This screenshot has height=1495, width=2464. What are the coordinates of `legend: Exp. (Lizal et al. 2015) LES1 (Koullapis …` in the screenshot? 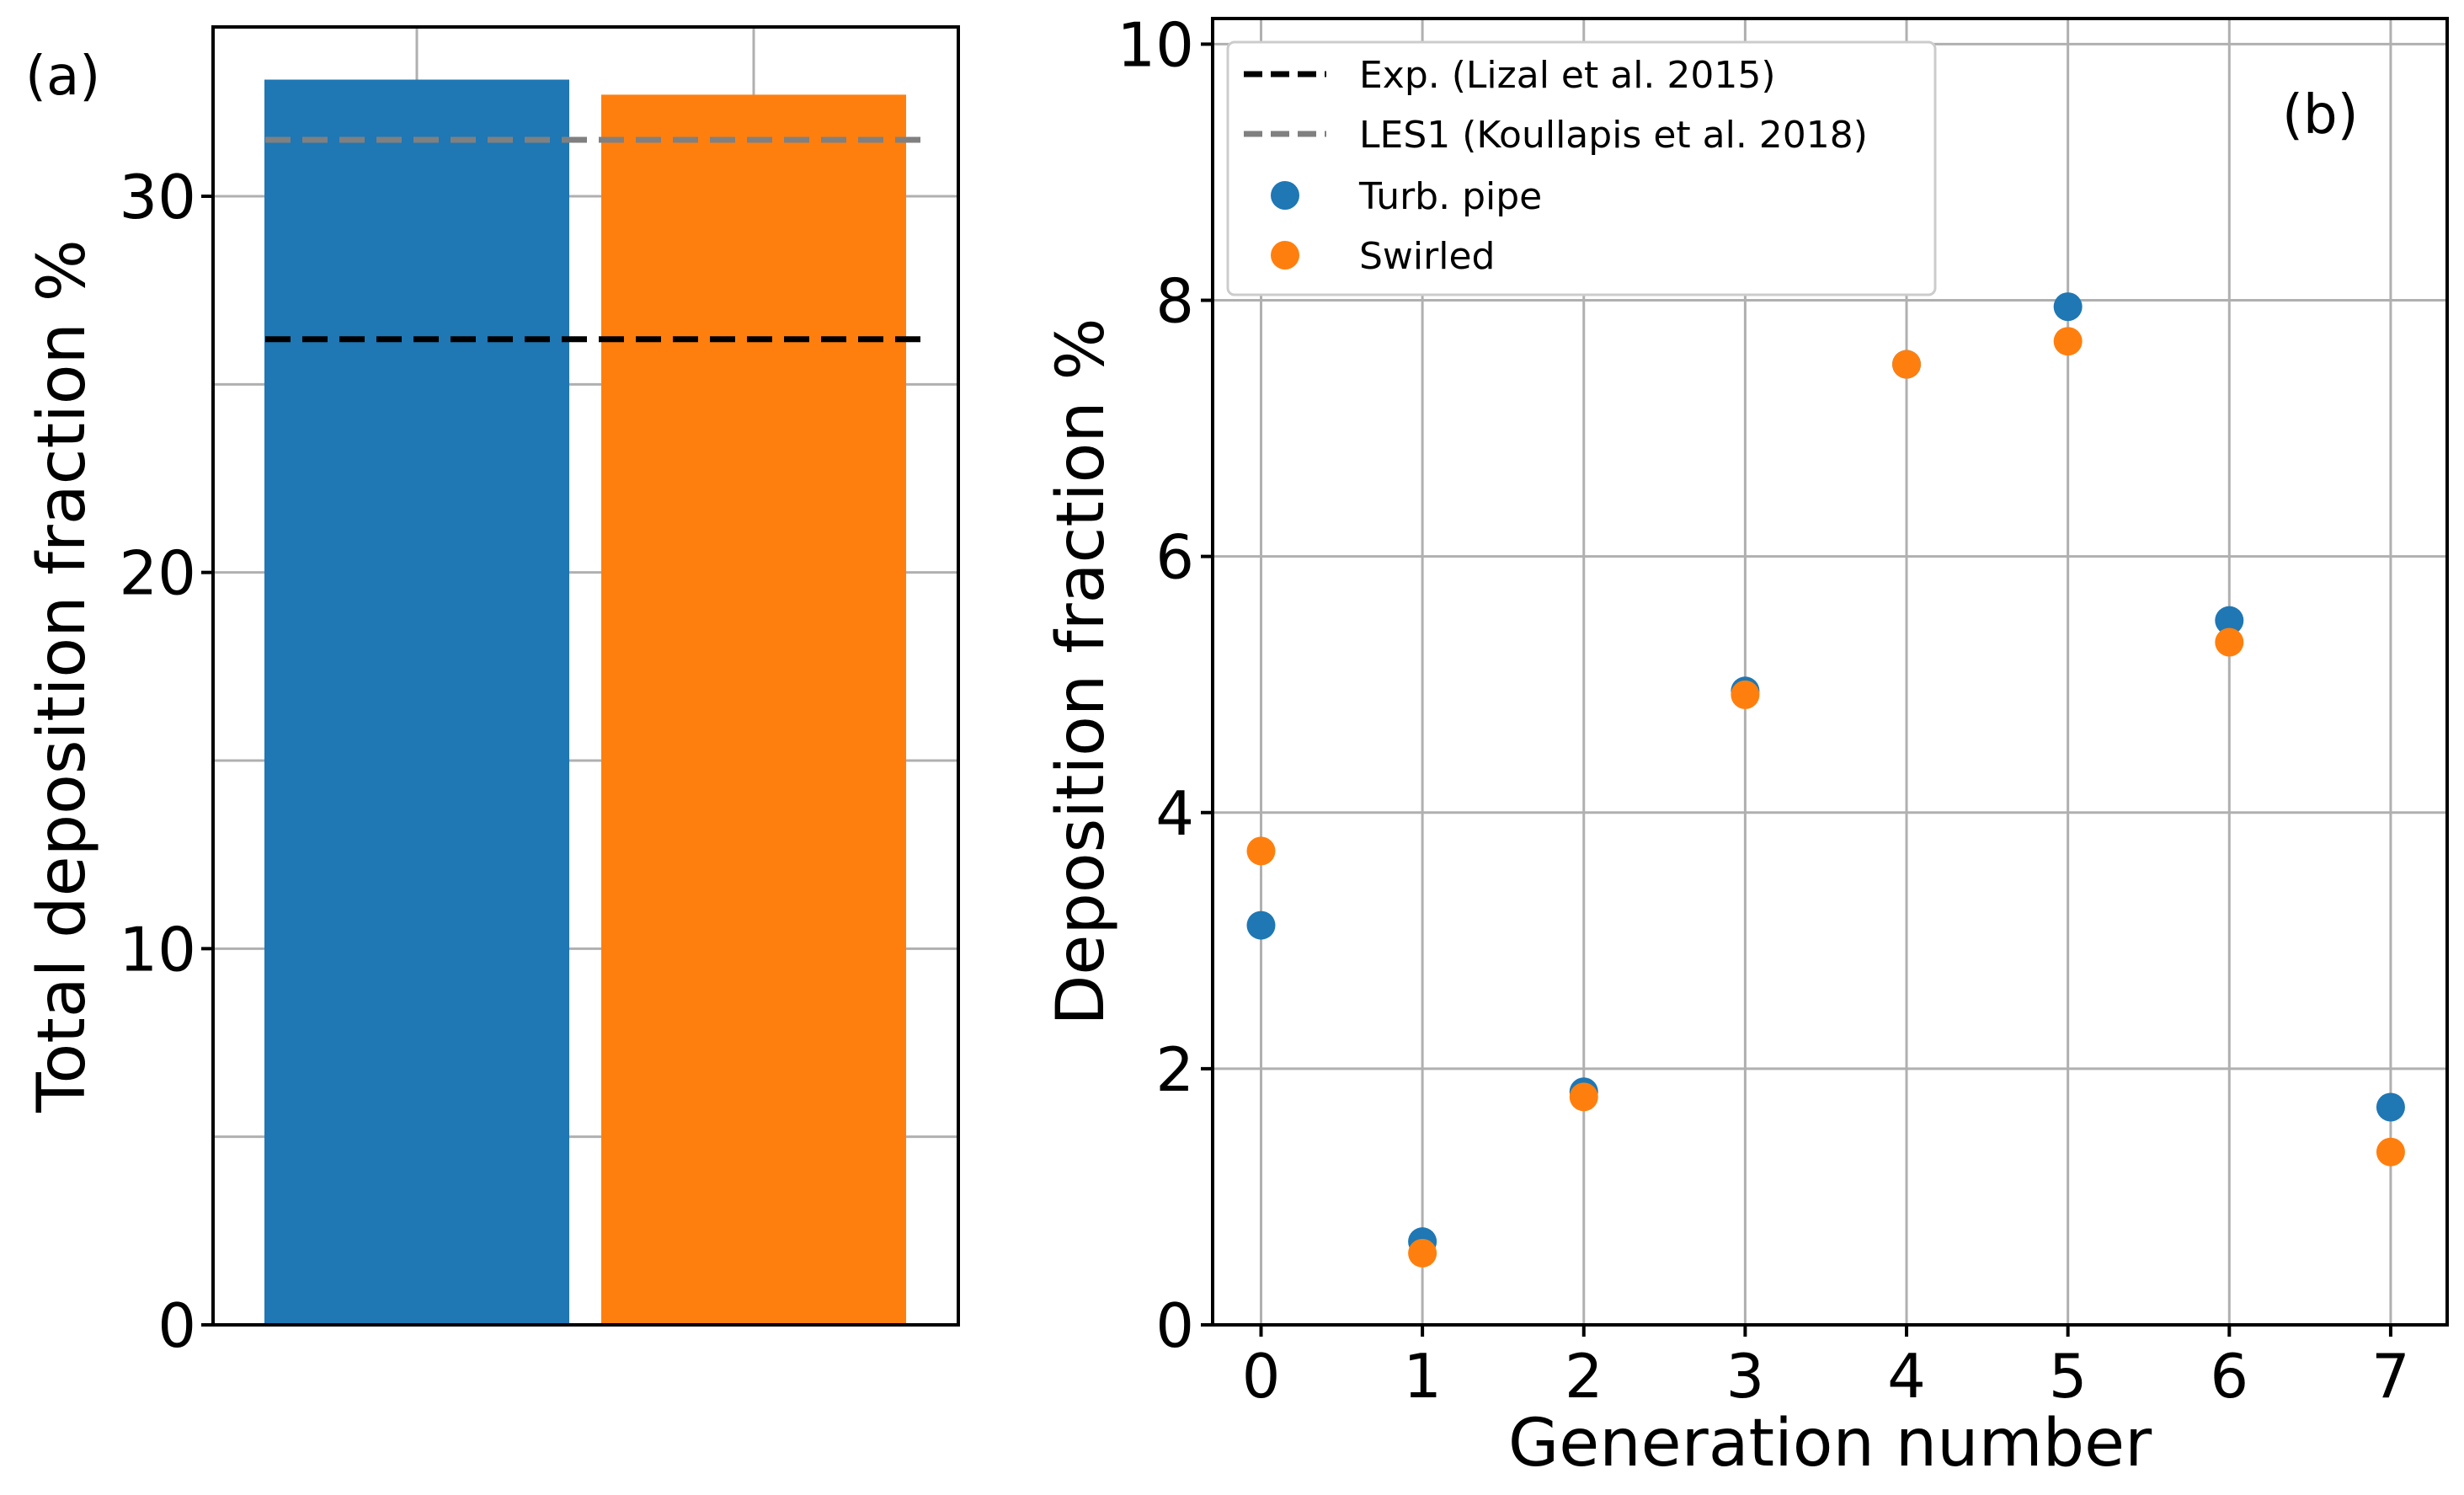 It's located at (1581, 168).